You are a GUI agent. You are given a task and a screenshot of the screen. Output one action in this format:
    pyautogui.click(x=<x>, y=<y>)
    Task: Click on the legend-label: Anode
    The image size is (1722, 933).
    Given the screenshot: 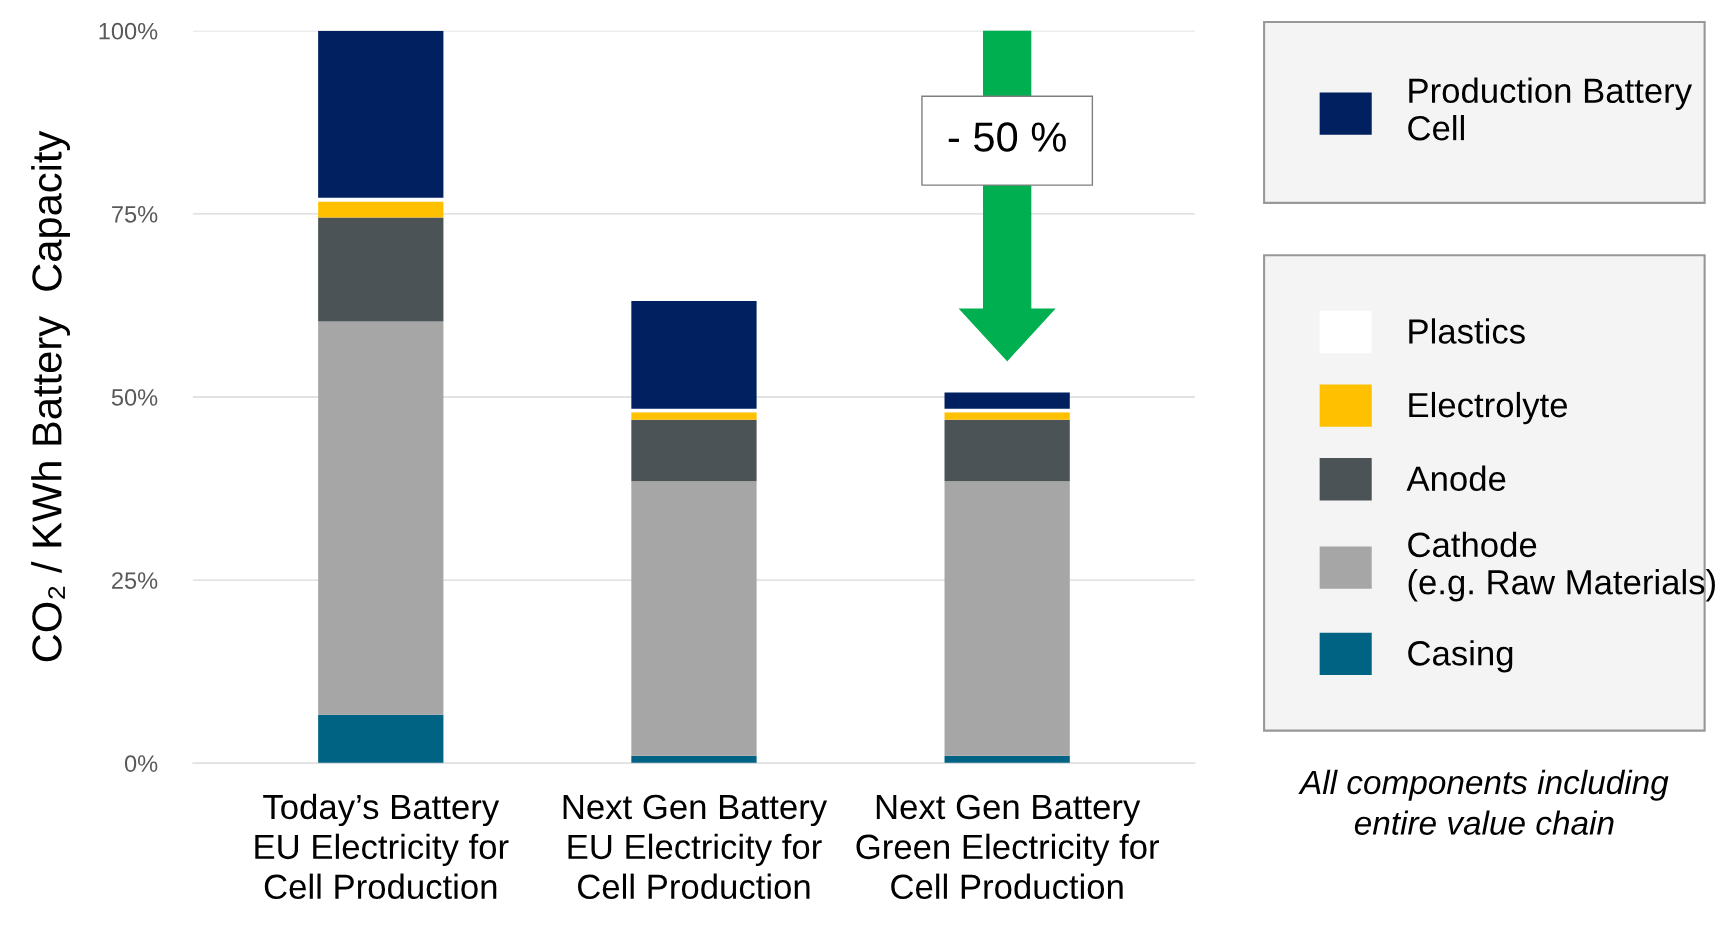 What is the action you would take?
    pyautogui.click(x=1456, y=478)
    